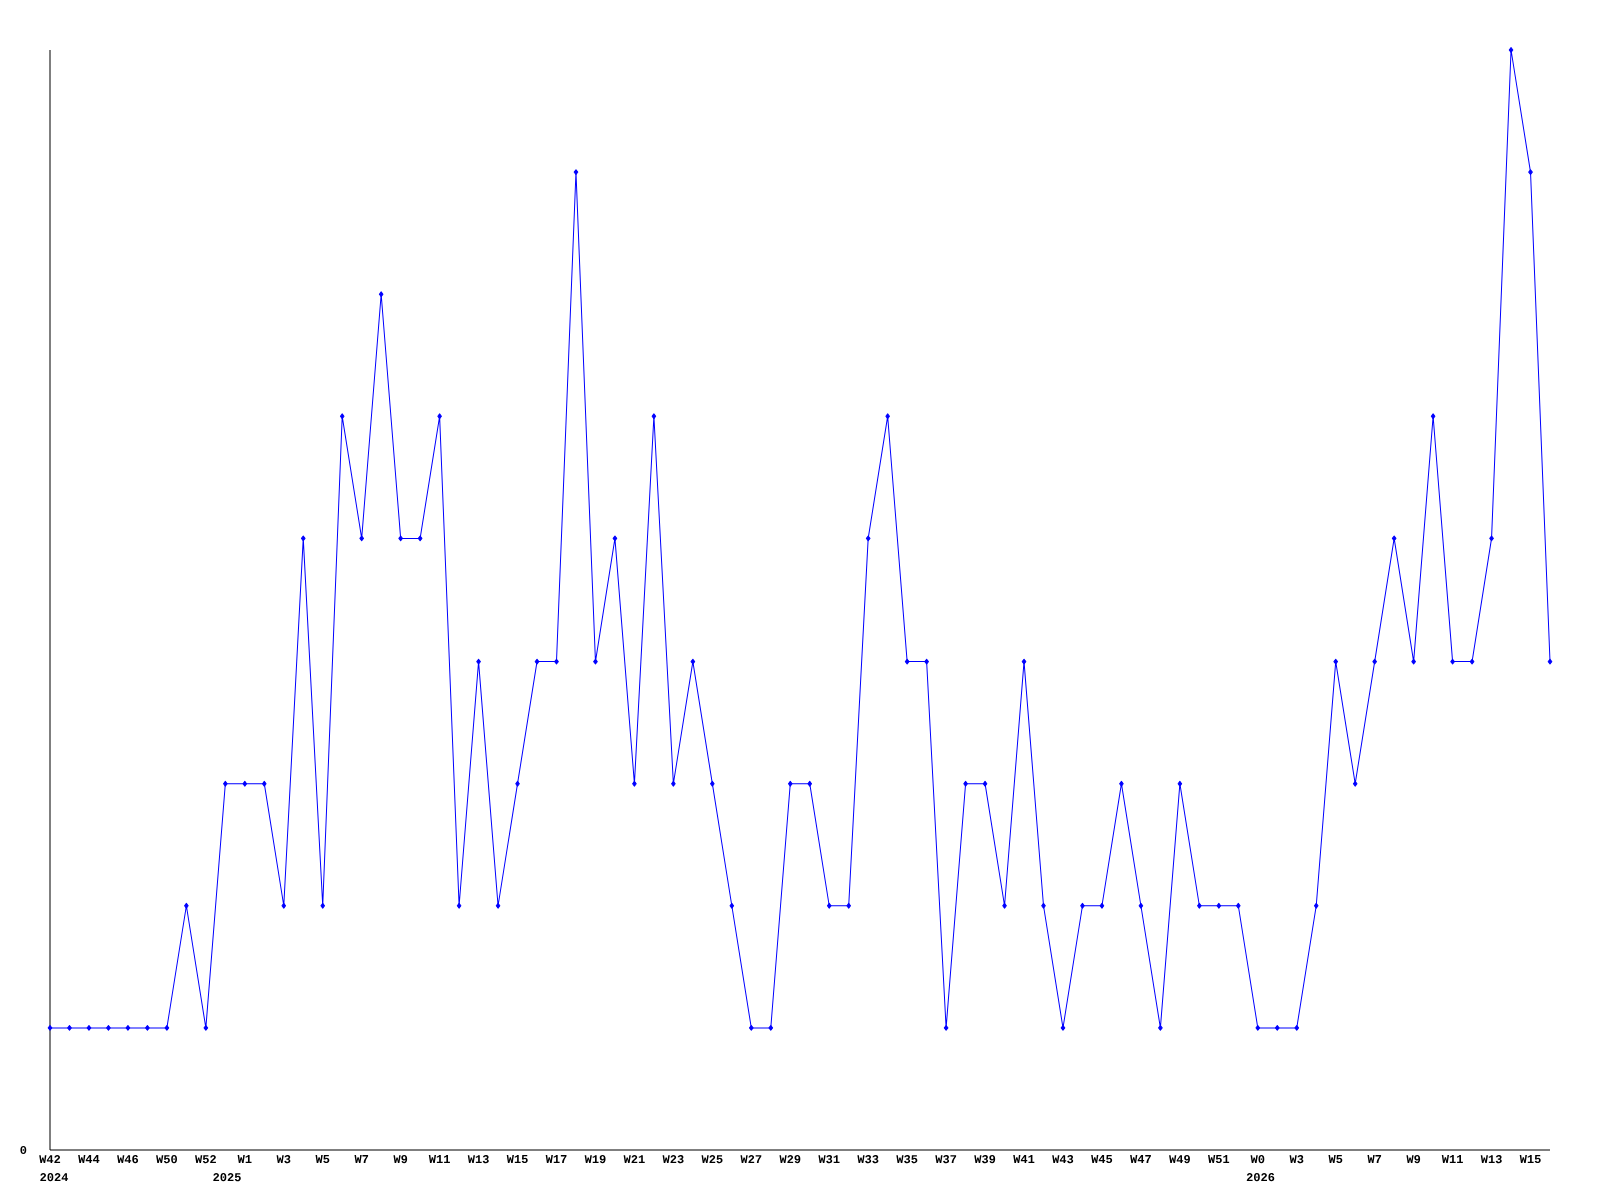  Describe the element at coordinates (985, 1159) in the screenshot. I see `x-tick-label: W39` at that location.